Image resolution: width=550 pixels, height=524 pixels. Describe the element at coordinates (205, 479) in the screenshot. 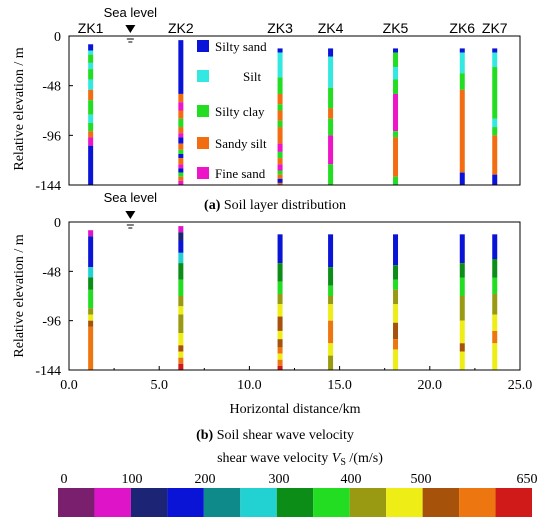

I see `colorbar-tick-label: 200` at that location.